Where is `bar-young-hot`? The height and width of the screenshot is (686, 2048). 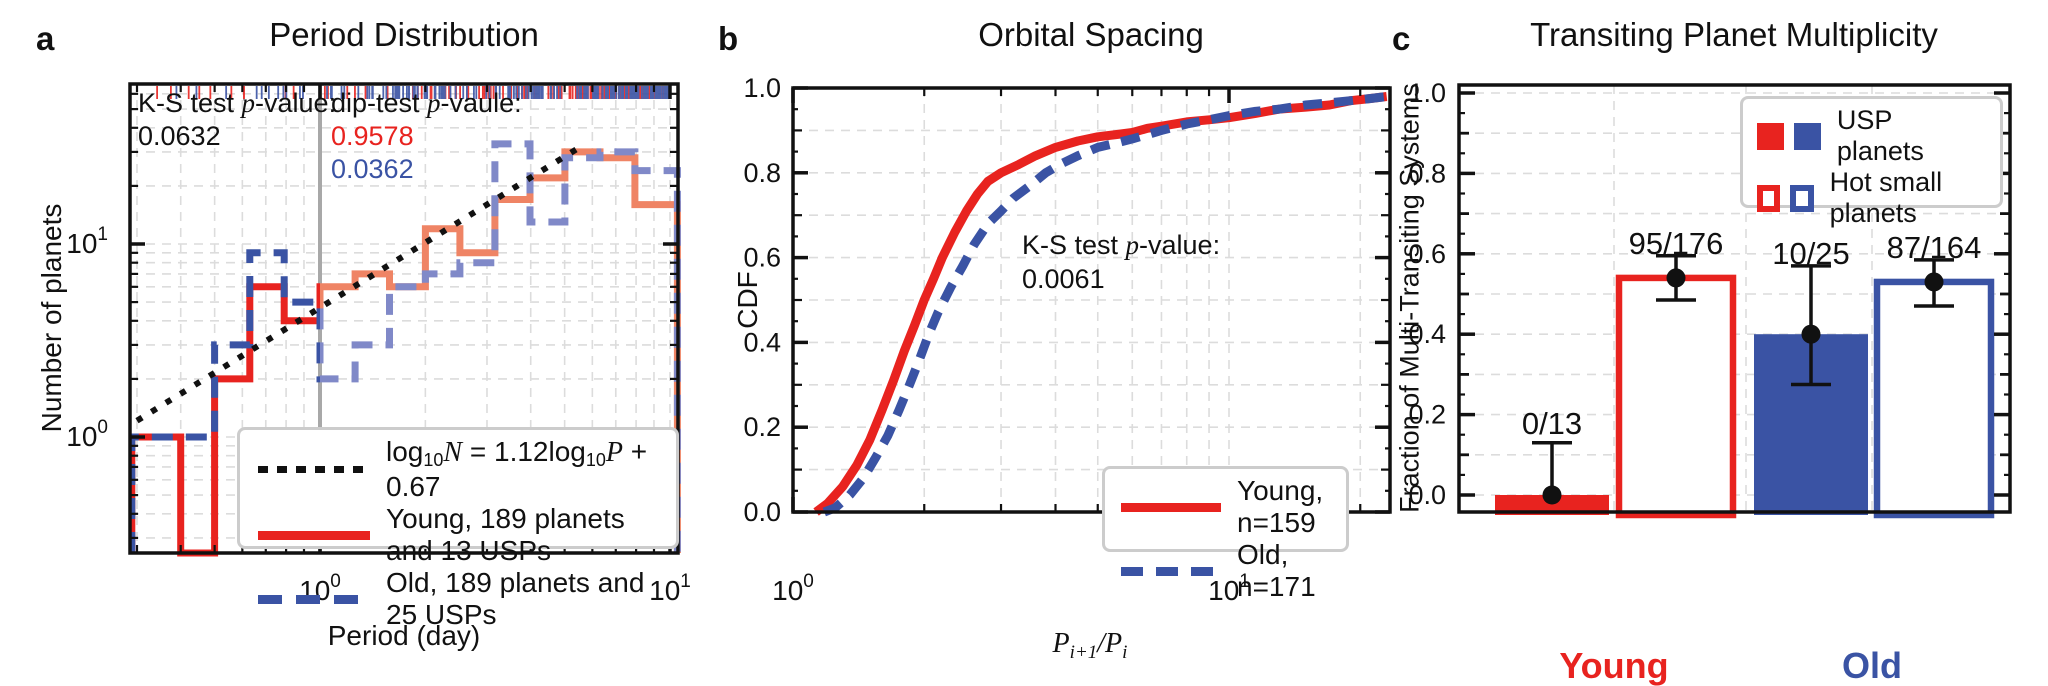
bar-young-hot is located at coordinates (1676, 396).